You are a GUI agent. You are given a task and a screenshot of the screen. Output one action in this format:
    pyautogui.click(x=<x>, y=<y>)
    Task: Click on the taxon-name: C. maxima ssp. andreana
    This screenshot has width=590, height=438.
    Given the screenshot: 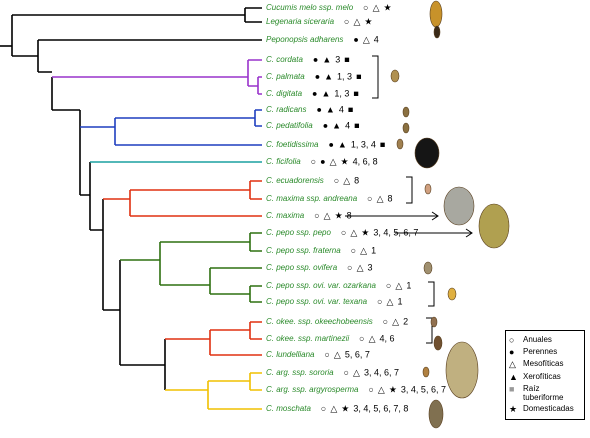 What is the action you would take?
    pyautogui.click(x=312, y=198)
    